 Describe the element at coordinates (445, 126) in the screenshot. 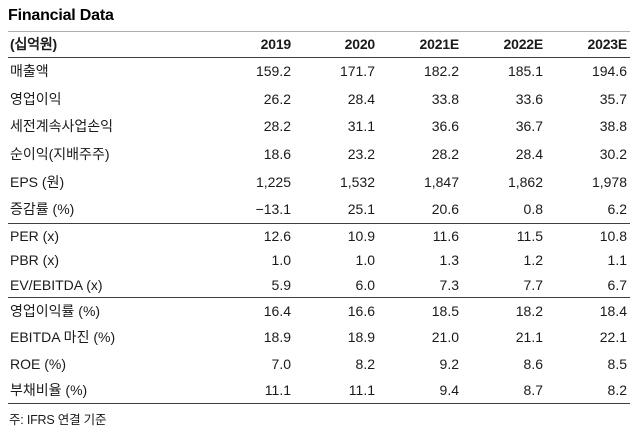

I see `value-cell: 36.6` at that location.